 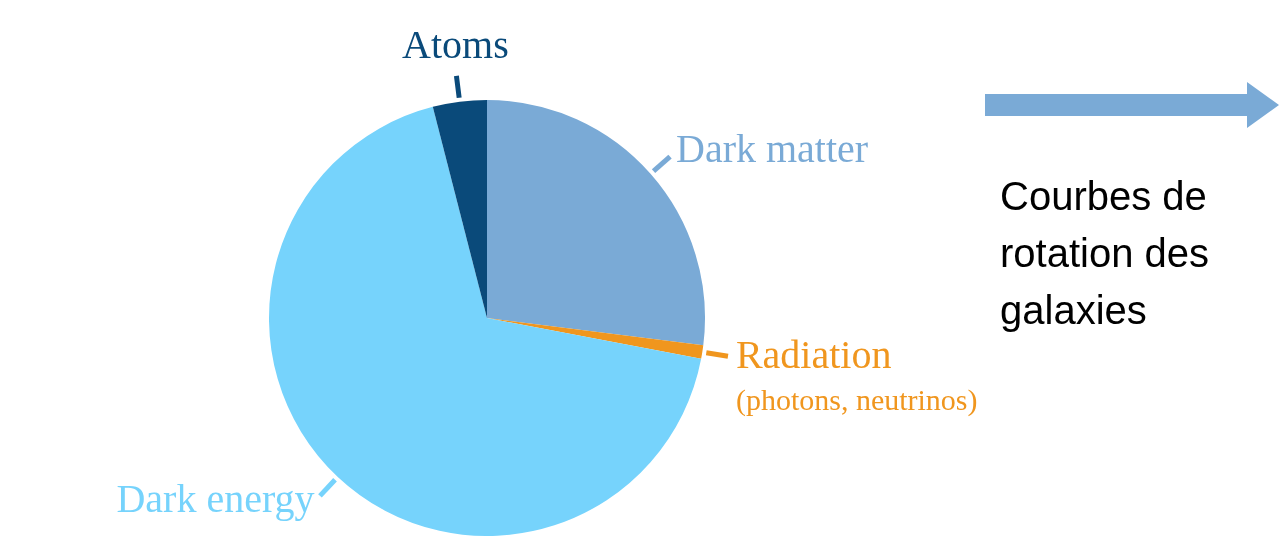 I want to click on slice-label: Radiation (photons, neutrinos), so click(x=856, y=374).